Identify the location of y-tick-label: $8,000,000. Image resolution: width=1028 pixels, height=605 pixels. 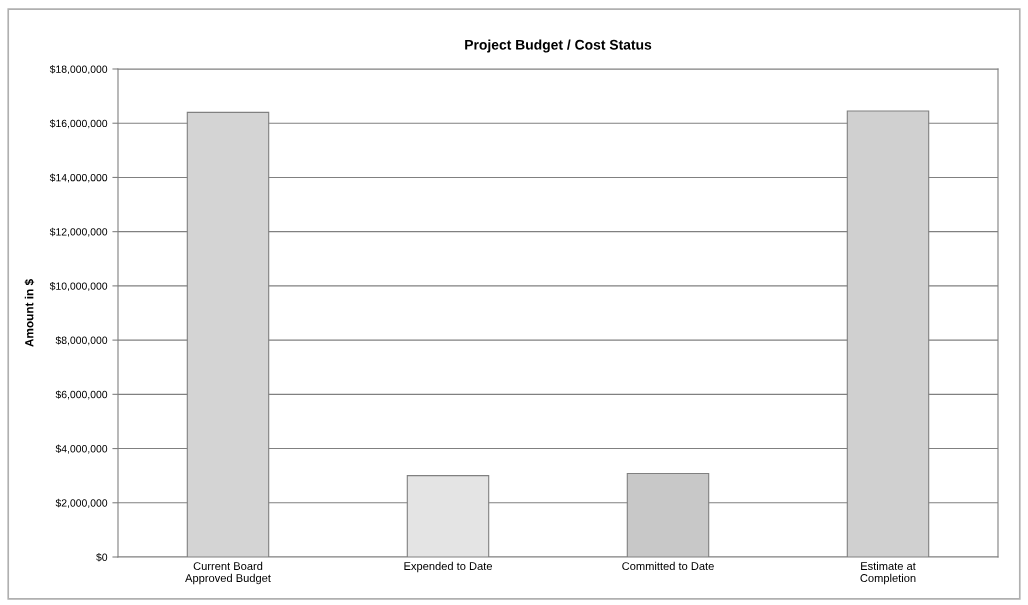
(81, 341).